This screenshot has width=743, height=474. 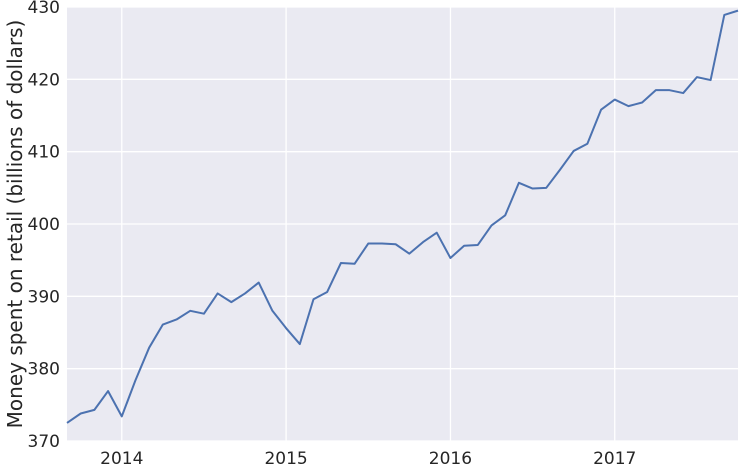 I want to click on y-tick-label: 410, so click(x=44, y=153).